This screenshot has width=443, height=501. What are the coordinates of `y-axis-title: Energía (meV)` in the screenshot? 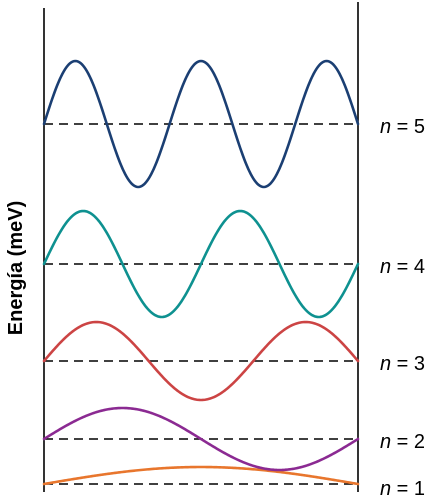 It's located at (16, 268).